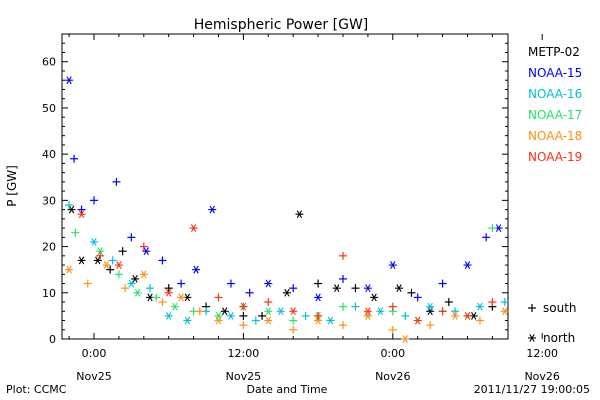 The image size is (600, 400). Describe the element at coordinates (49, 62) in the screenshot. I see `y-tick-label: 60` at that location.